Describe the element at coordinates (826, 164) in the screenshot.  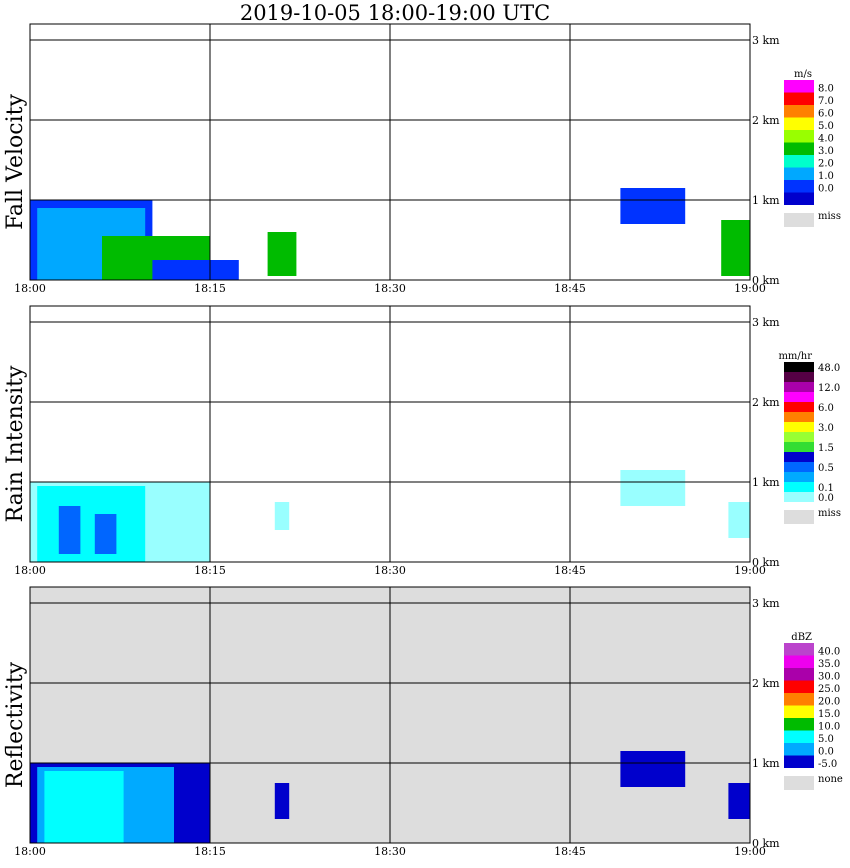
I see `colorbar-label: 2.0` at that location.